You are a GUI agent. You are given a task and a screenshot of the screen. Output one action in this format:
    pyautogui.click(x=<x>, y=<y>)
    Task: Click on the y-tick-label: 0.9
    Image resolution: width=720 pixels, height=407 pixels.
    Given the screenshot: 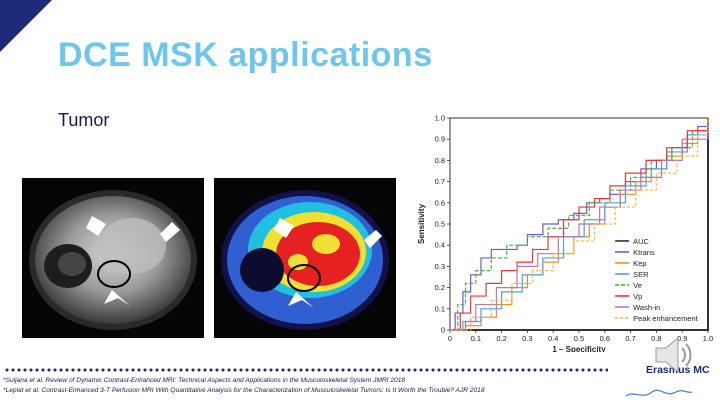 What is the action you would take?
    pyautogui.click(x=440, y=139)
    